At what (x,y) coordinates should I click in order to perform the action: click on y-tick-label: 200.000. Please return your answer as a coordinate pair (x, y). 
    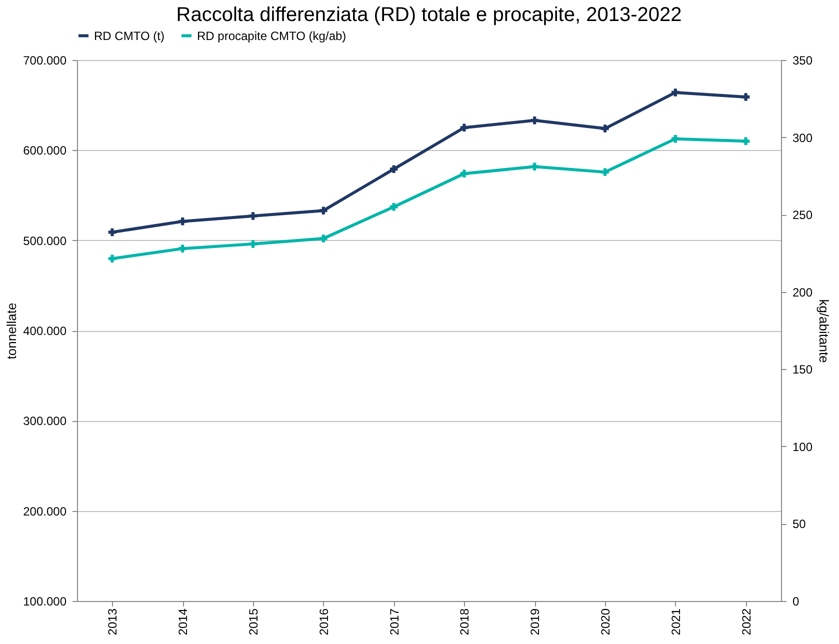
    Looking at the image, I should click on (45, 511).